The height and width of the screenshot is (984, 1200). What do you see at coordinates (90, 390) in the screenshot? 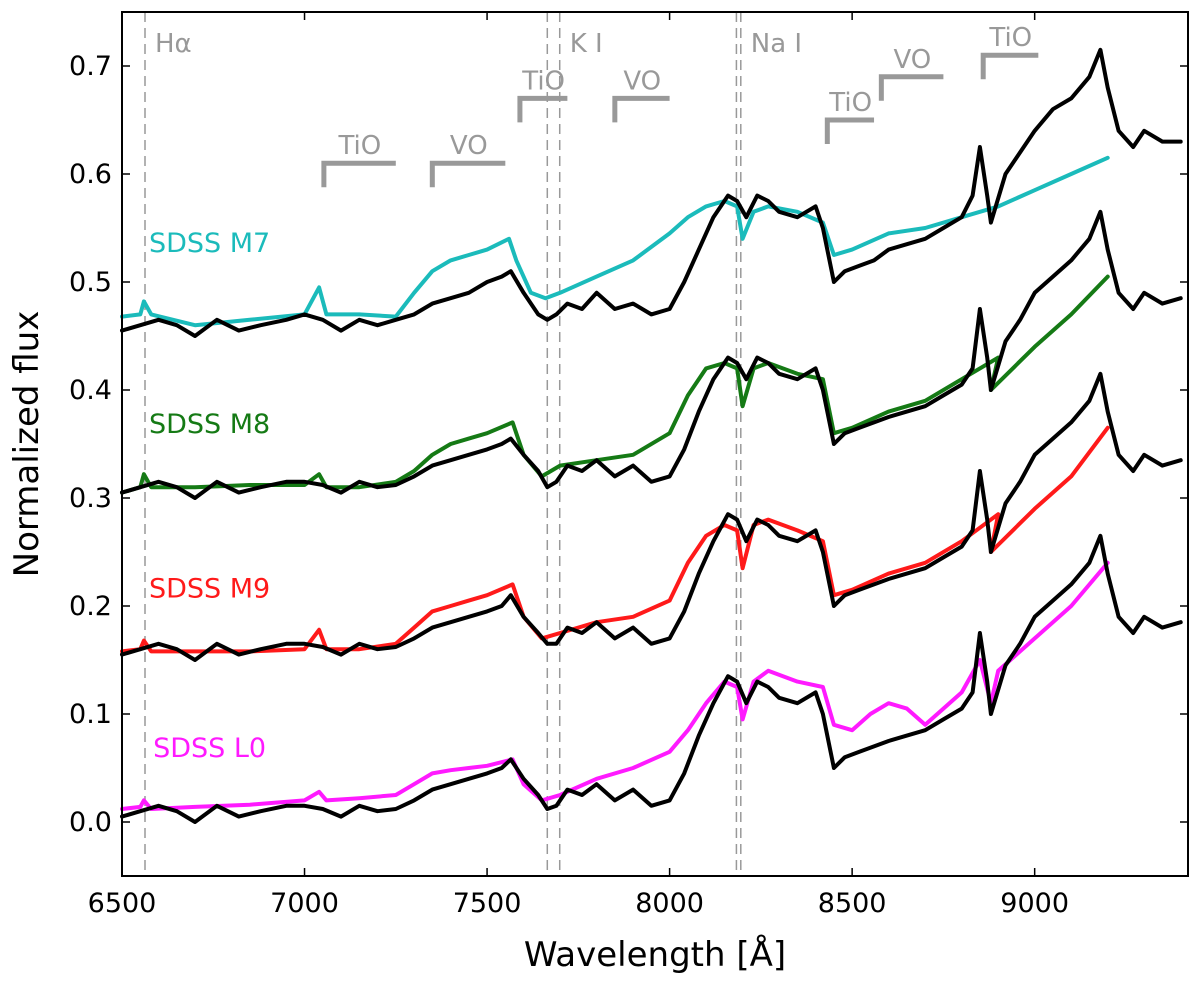
I see `y-tick-label-4: 0.4` at bounding box center [90, 390].